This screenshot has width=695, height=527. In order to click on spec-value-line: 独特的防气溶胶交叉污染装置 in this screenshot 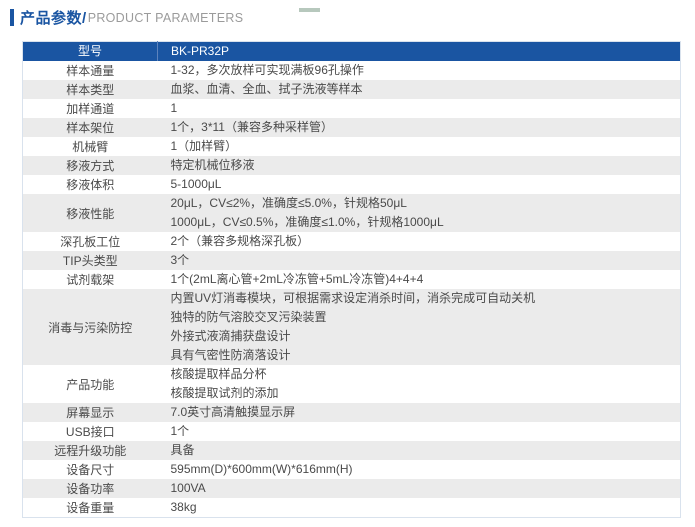, I will do `click(248, 317)`.